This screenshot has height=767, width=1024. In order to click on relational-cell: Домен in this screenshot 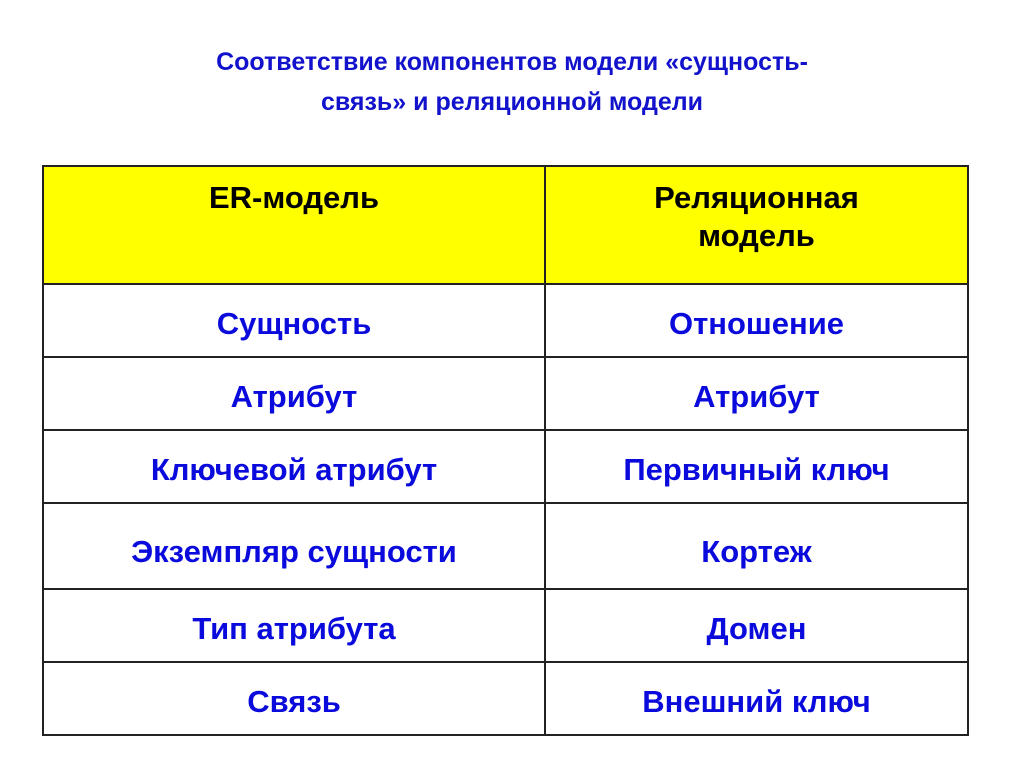, I will do `click(756, 625)`.